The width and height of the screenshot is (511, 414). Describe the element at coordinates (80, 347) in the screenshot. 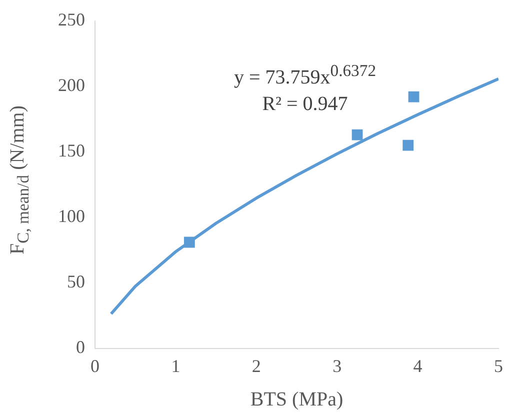

I see `y-tick-label: 0` at that location.